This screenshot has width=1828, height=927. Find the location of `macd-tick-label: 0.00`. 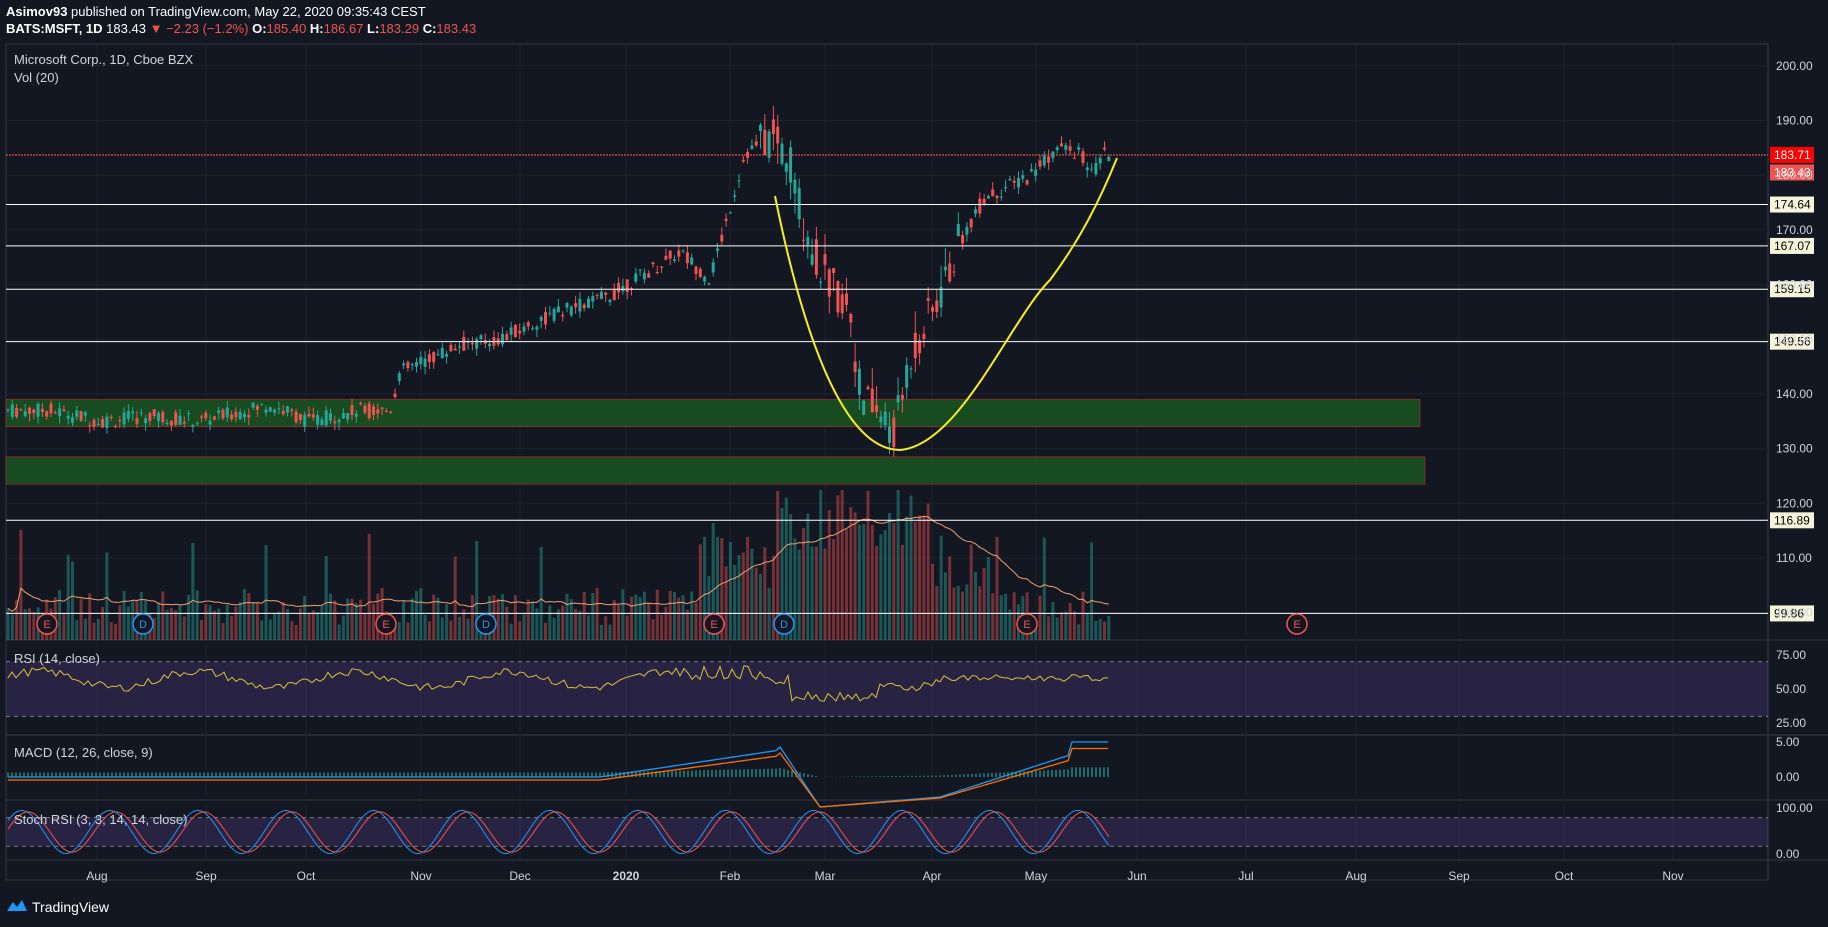

macd-tick-label: 0.00 is located at coordinates (1788, 777).